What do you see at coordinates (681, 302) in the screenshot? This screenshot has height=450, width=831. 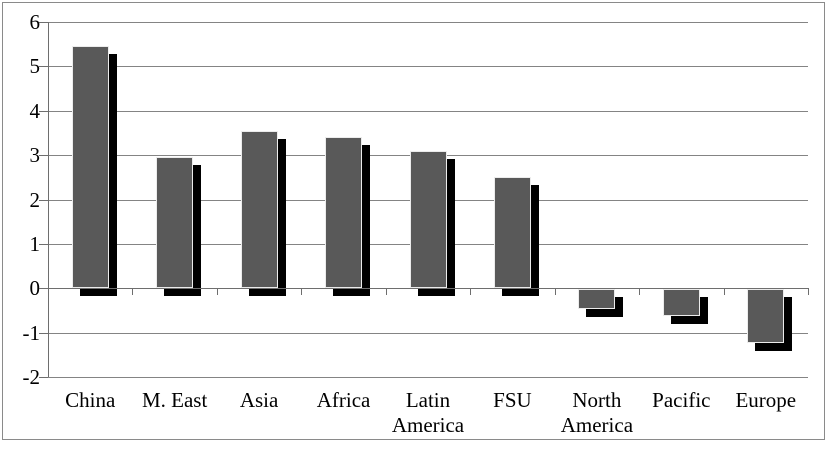 I see `bar-pacific` at bounding box center [681, 302].